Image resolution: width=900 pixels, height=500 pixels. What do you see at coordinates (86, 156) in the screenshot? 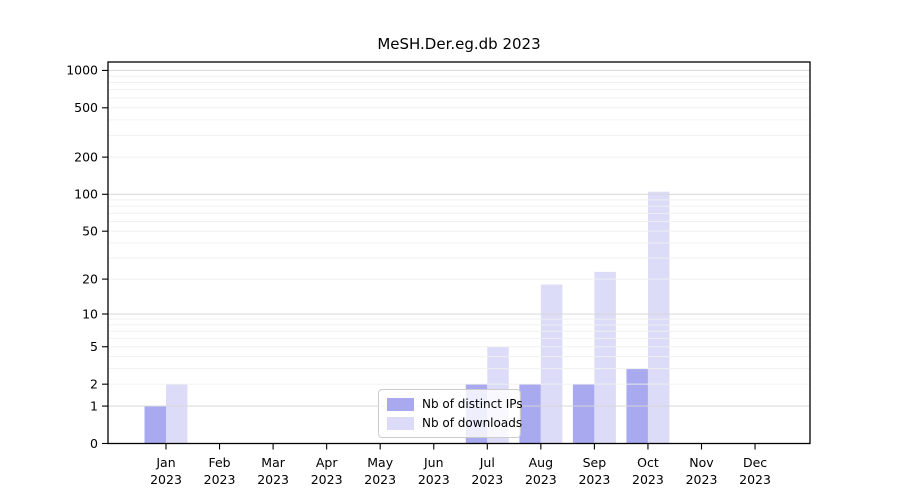
I see `y-tick-label-200: 200` at bounding box center [86, 156].